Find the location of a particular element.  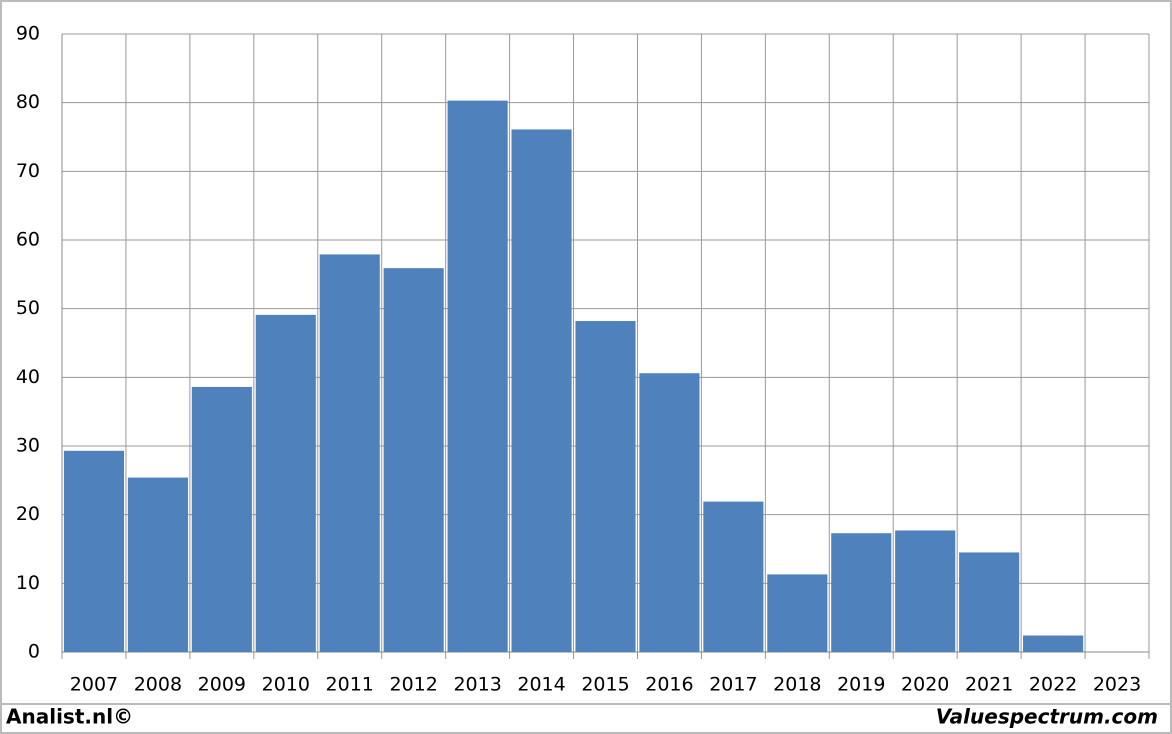

x-tick-label: 2010 is located at coordinates (286, 685).